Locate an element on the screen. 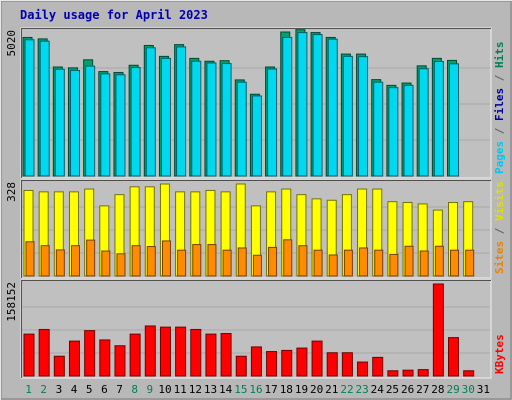 The width and height of the screenshot is (512, 400). day-label-12: 12 is located at coordinates (195, 389).